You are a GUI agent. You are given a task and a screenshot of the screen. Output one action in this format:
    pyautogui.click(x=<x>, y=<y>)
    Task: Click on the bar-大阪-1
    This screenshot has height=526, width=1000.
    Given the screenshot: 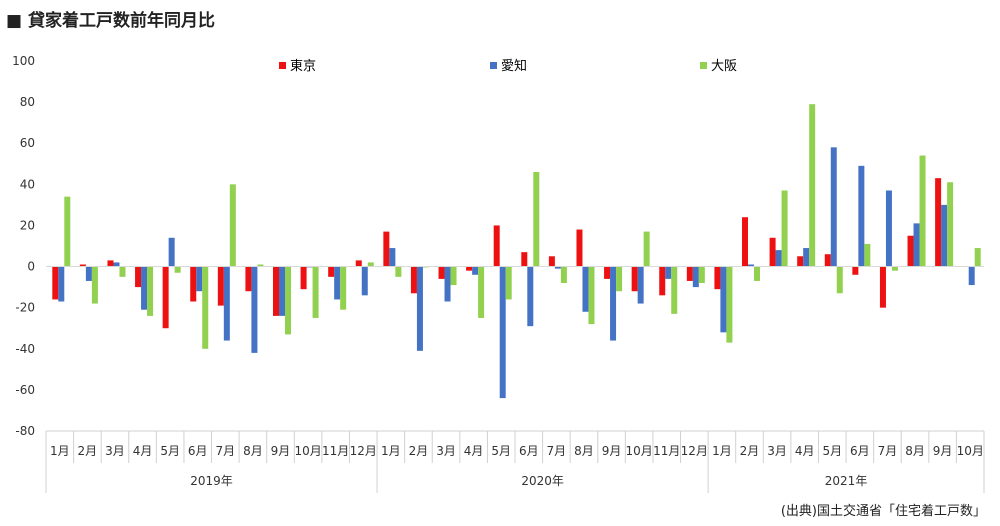 What is the action you would take?
    pyautogui.click(x=67, y=231)
    